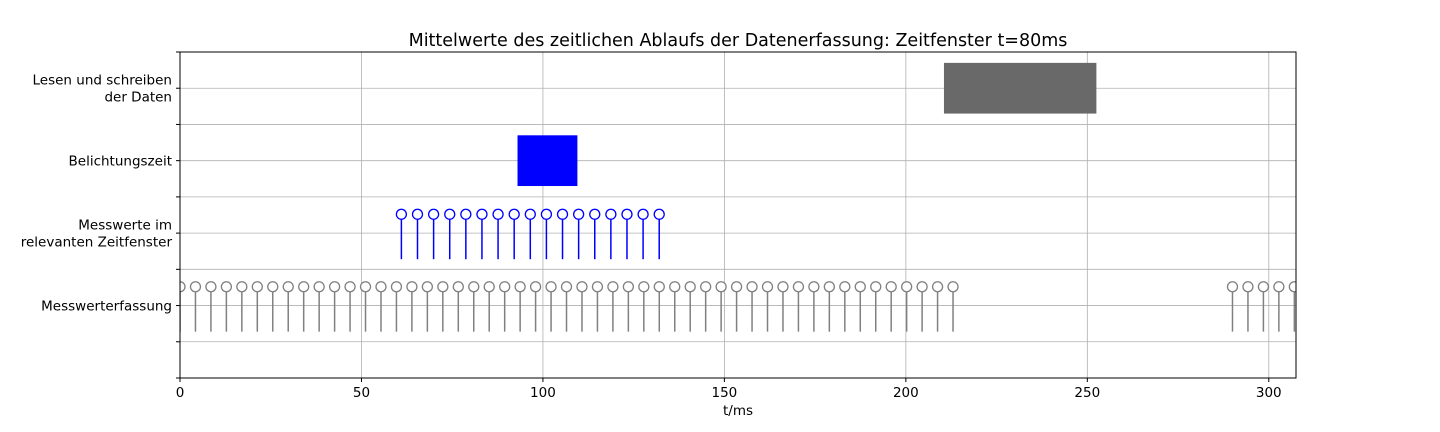 The height and width of the screenshot is (432, 1440). I want to click on category-label: Belichtungszeit, so click(121, 162).